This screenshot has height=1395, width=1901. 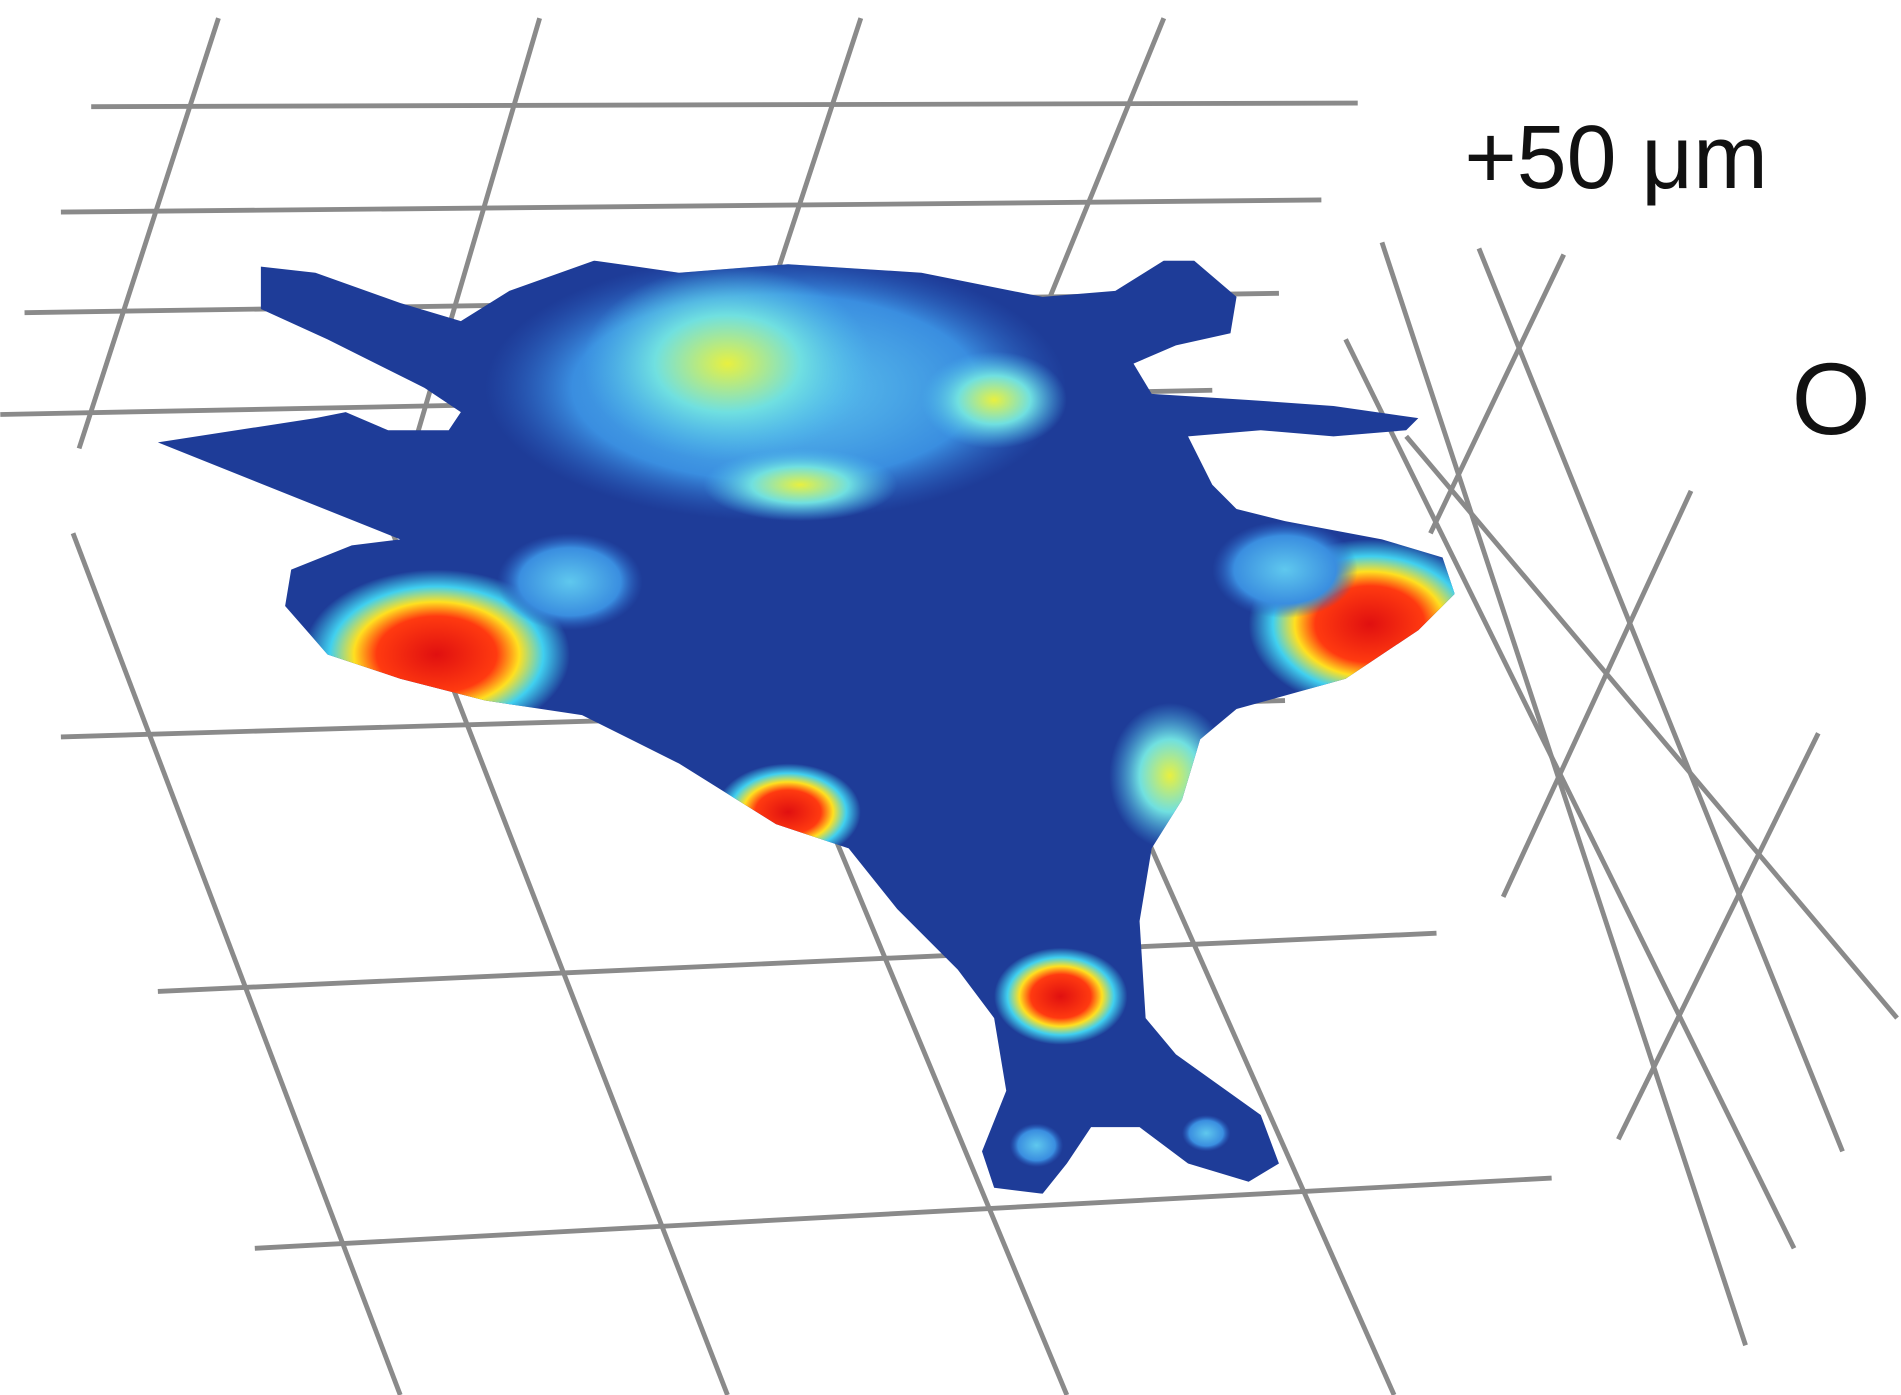 What do you see at coordinates (1831, 399) in the screenshot?
I see `plane-label: O` at bounding box center [1831, 399].